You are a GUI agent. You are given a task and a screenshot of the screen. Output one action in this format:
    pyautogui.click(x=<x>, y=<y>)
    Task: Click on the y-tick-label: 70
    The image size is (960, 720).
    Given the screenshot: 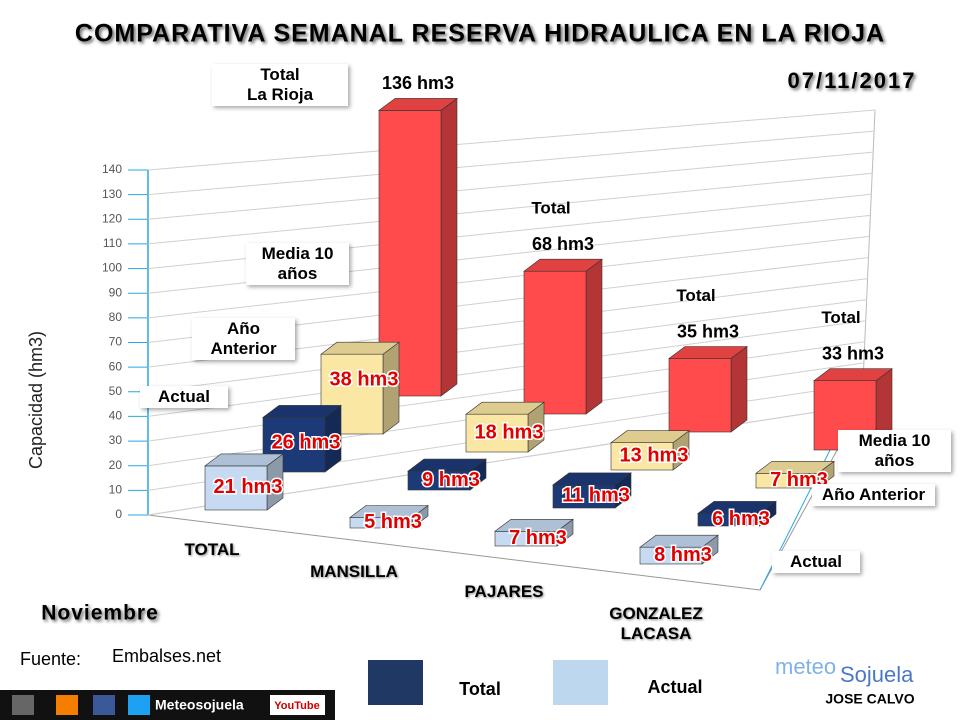 What is the action you would take?
    pyautogui.click(x=116, y=342)
    